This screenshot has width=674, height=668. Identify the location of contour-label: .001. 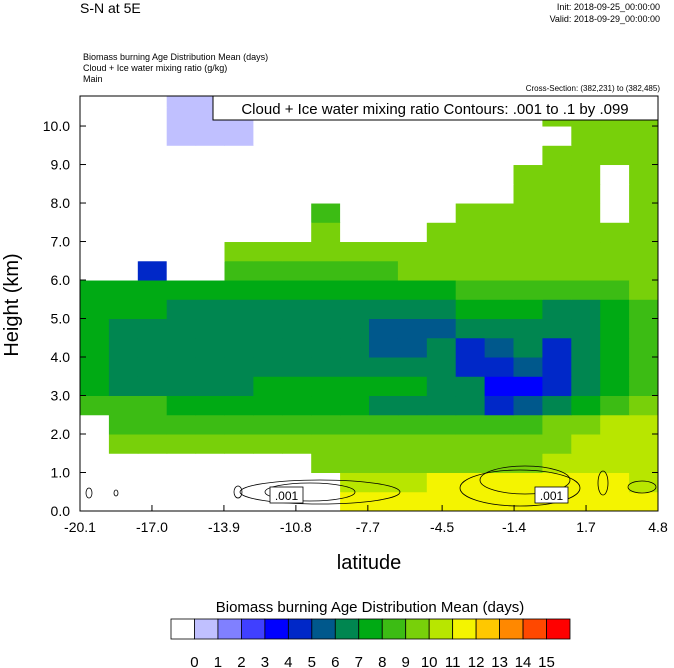
(552, 496).